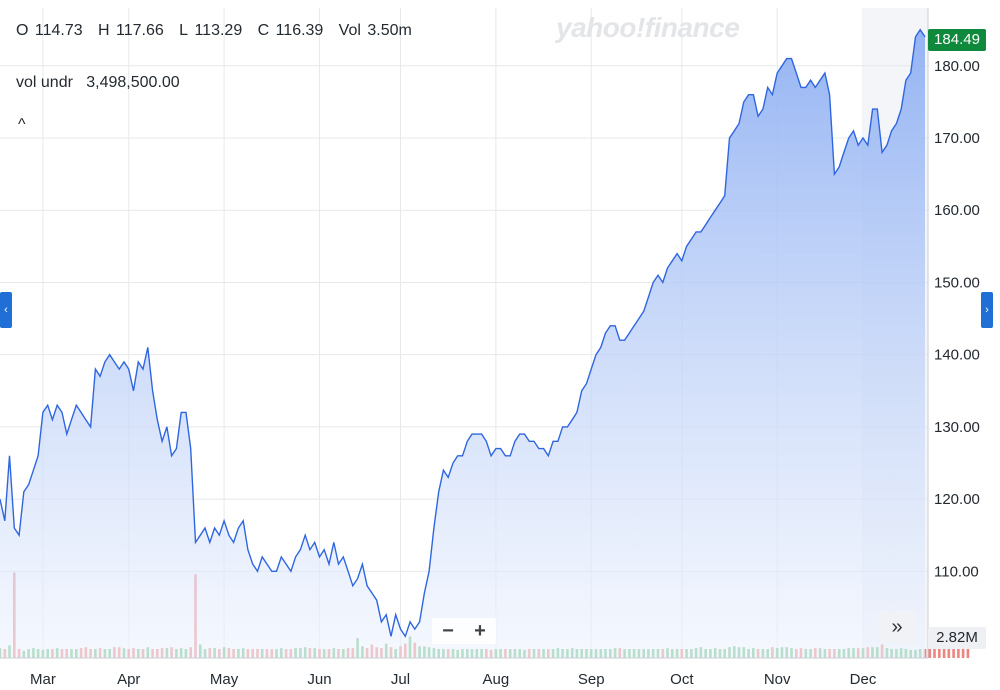 This screenshot has width=1000, height=690. What do you see at coordinates (957, 40) in the screenshot?
I see `last-price-tag: 184.49` at bounding box center [957, 40].